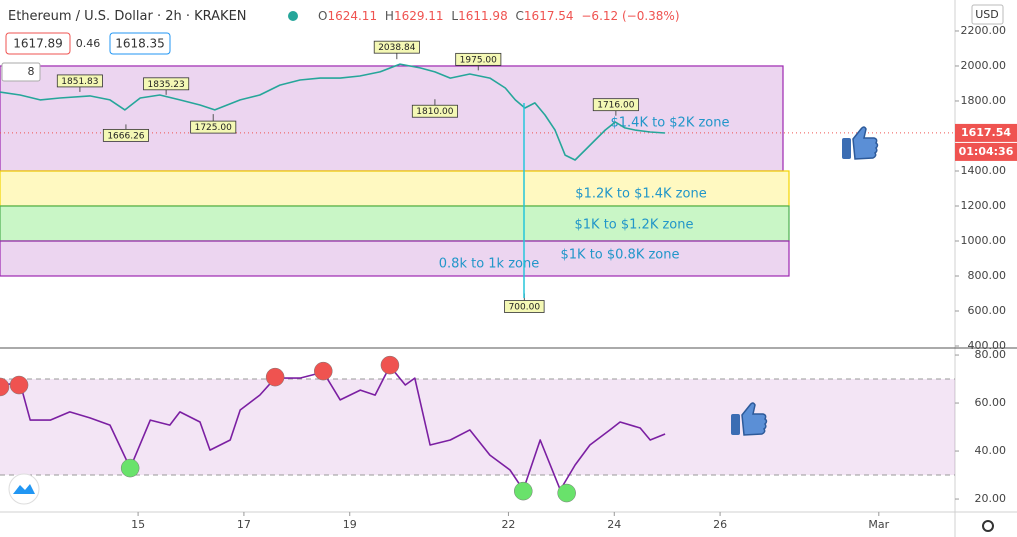 The image size is (1017, 537). What do you see at coordinates (878, 524) in the screenshot?
I see `x-tick-label: Mar` at bounding box center [878, 524].